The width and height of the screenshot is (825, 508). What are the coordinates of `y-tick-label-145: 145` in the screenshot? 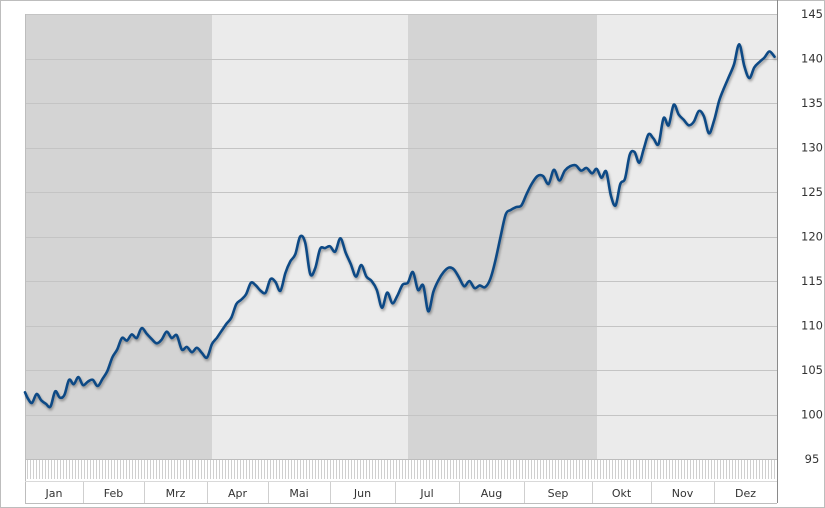 It's located at (812, 14).